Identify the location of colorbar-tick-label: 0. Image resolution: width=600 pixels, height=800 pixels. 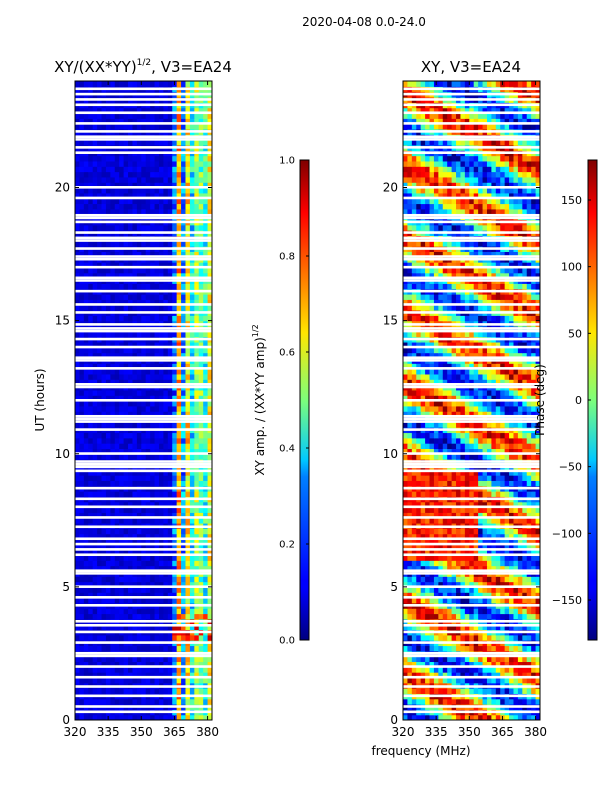
(578, 400).